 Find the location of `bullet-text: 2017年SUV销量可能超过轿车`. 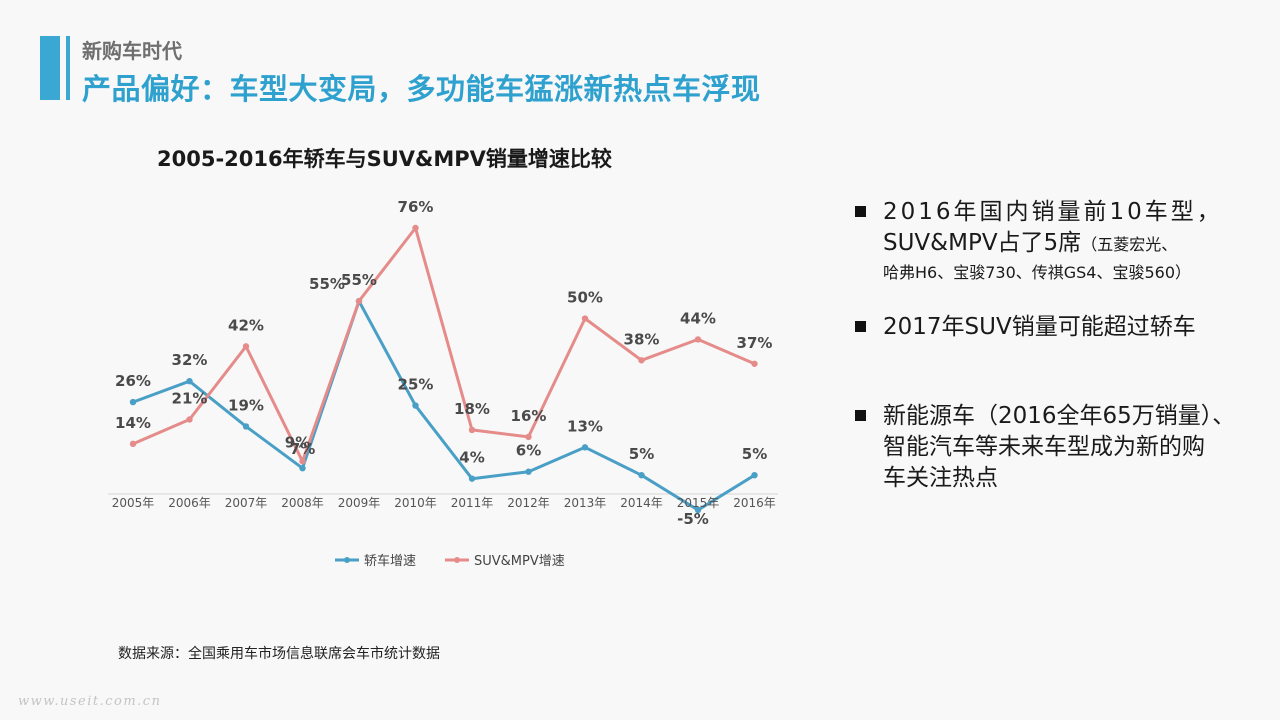

bullet-text: 2017年SUV销量可能超过轿车 is located at coordinates (1039, 327).